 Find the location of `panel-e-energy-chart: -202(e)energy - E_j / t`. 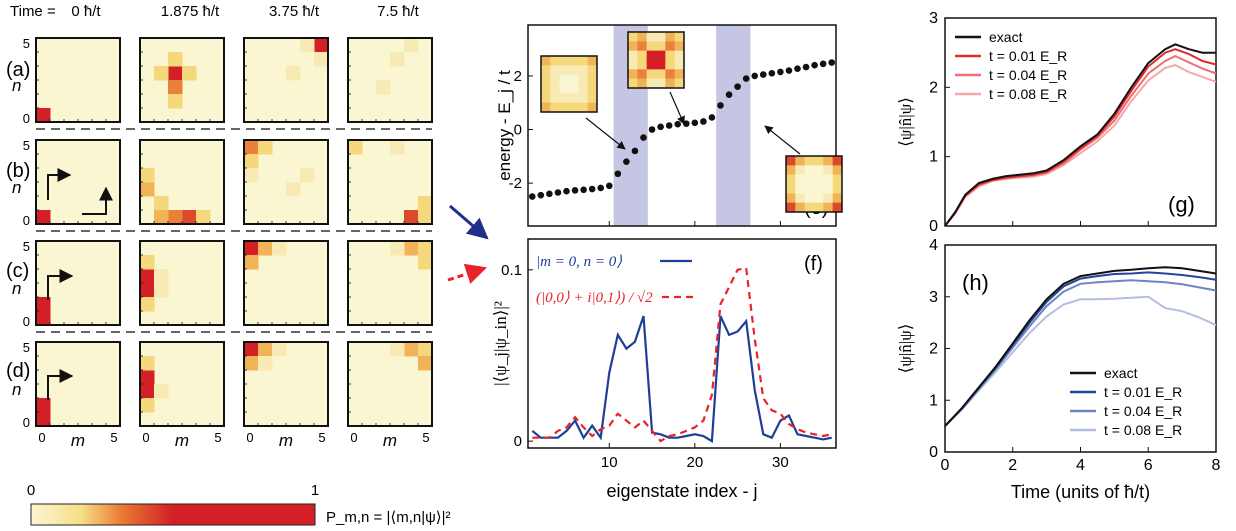

panel-e-energy-chart: -202(e)energy - E_j / t is located at coordinates (669, 125).